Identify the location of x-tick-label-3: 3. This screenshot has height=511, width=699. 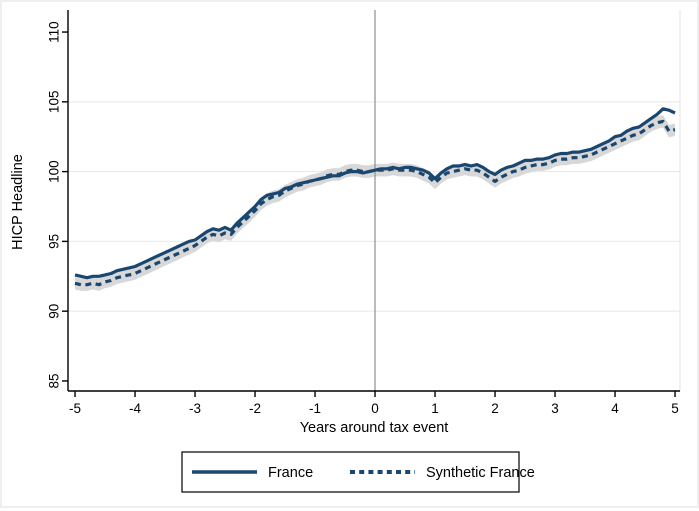
(555, 408).